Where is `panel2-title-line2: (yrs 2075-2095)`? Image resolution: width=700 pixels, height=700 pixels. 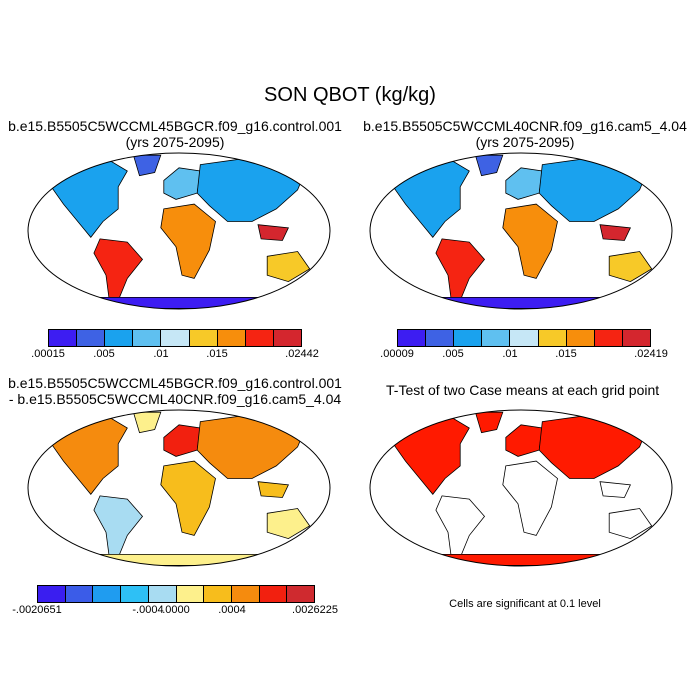
panel2-title-line2: (yrs 2075-2095) is located at coordinates (525, 142).